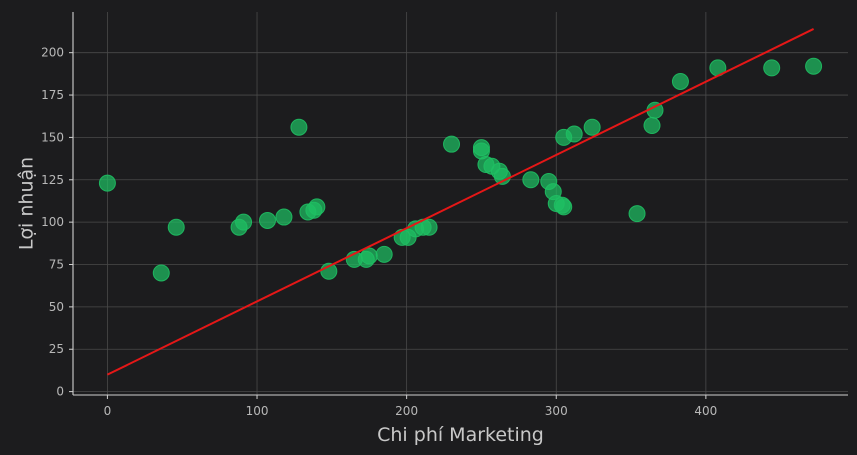 The height and width of the screenshot is (455, 857). Describe the element at coordinates (27, 203) in the screenshot. I see `y-axis-label: Lợi nhuận` at that location.